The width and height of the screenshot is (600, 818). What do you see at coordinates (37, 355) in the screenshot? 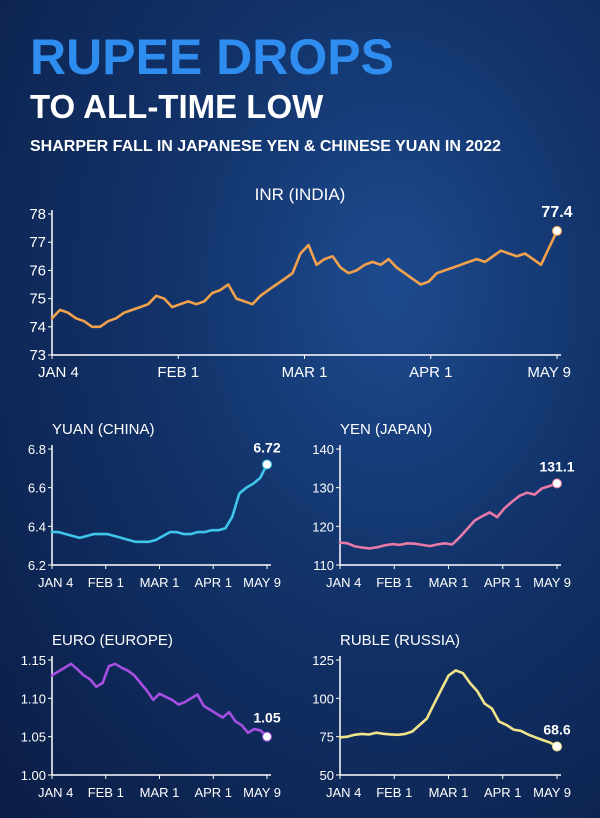
I see `y-tick-label: 73` at bounding box center [37, 355].